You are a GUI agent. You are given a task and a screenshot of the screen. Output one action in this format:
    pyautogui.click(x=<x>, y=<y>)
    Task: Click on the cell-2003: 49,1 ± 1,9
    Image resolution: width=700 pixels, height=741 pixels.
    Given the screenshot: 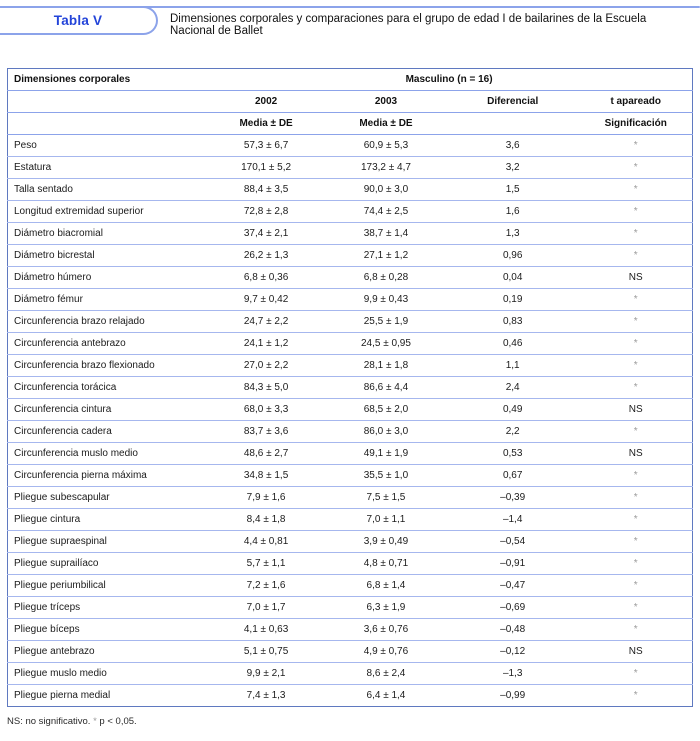 What is the action you would take?
    pyautogui.click(x=386, y=453)
    